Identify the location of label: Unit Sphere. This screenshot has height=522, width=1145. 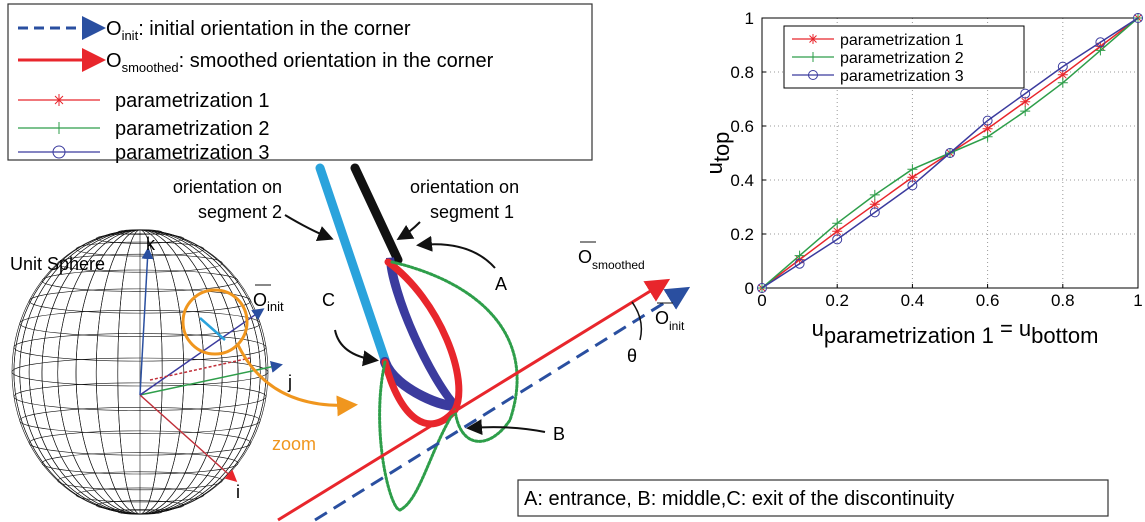
(57, 264).